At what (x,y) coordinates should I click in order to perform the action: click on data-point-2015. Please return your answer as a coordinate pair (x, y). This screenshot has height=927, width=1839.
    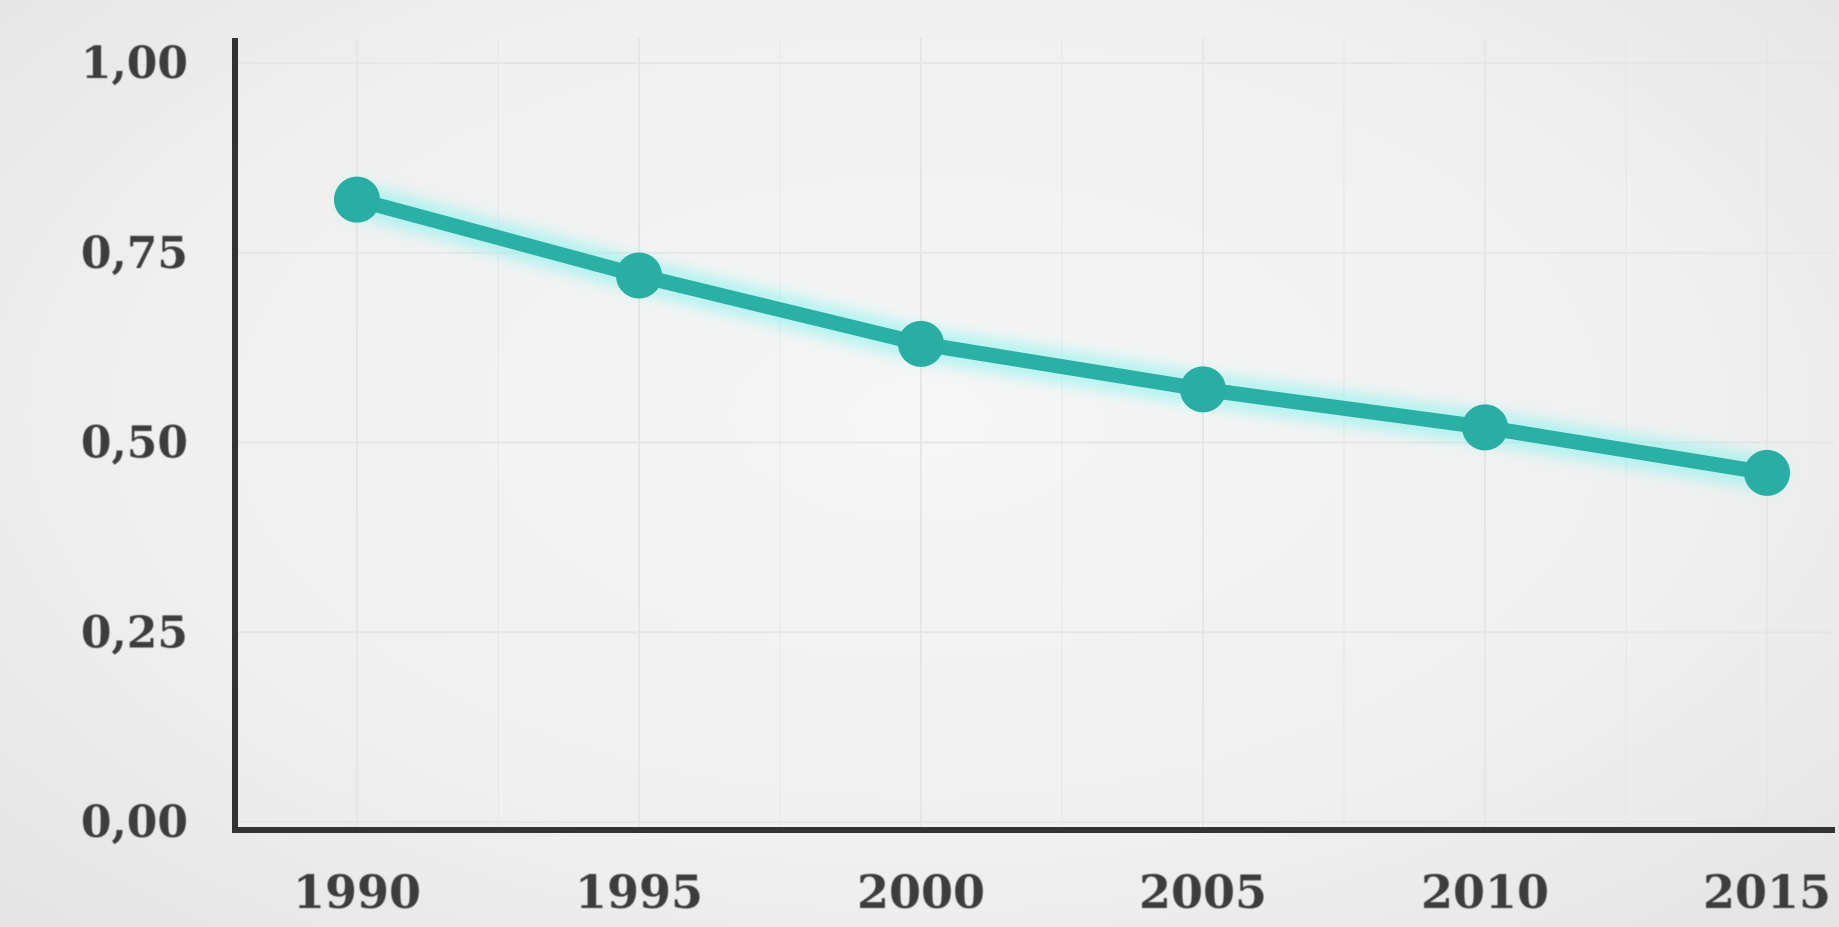
    Looking at the image, I should click on (1767, 472).